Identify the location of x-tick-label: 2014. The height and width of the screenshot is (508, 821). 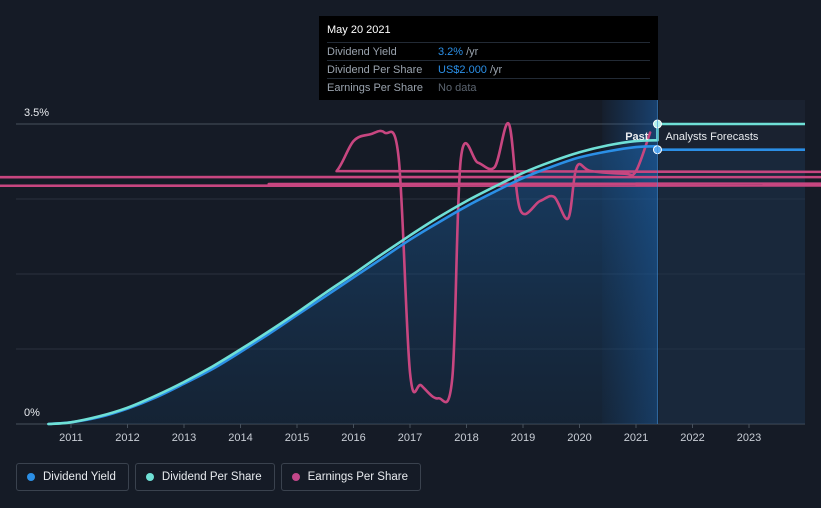
(240, 438).